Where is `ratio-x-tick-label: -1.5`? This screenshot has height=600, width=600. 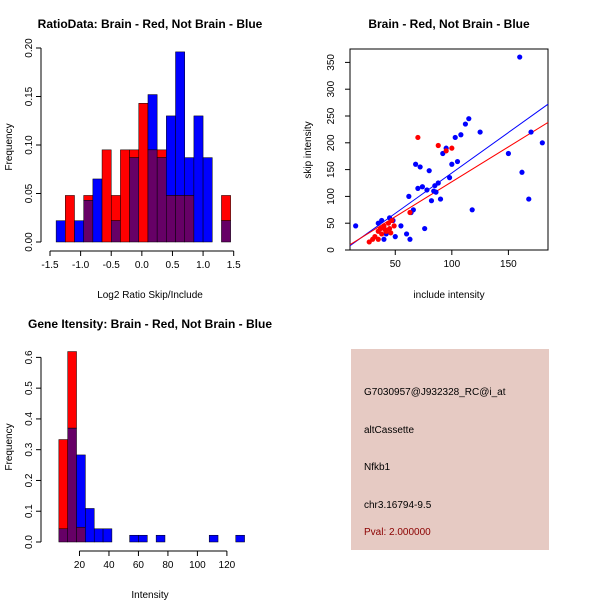 ratio-x-tick-label: -1.5 is located at coordinates (50, 265).